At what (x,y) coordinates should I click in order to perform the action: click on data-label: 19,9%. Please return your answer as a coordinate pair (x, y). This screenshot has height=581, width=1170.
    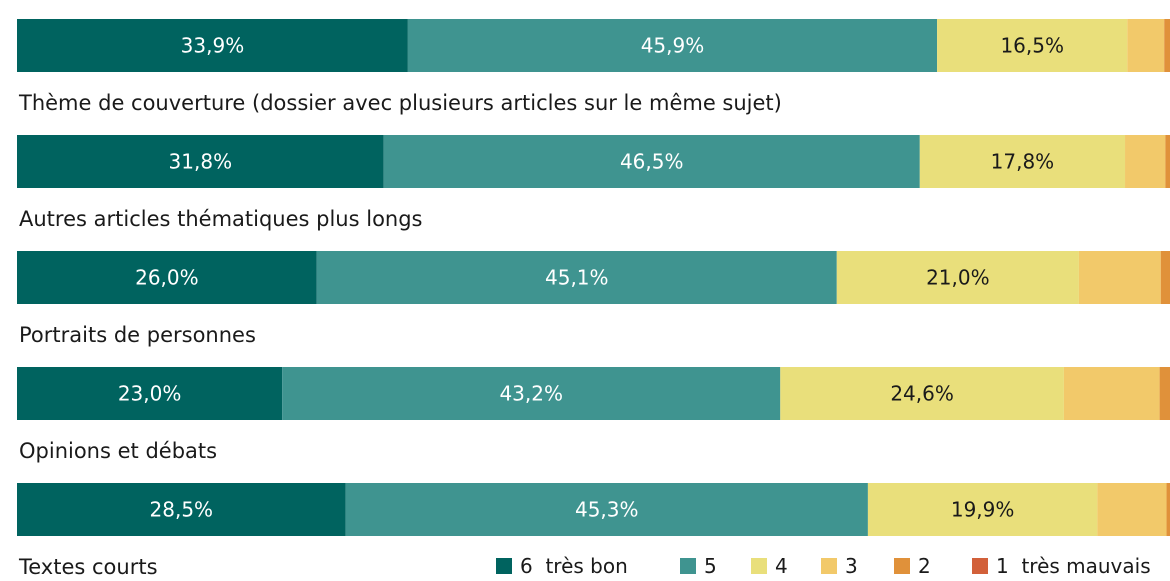
    Looking at the image, I should click on (983, 510).